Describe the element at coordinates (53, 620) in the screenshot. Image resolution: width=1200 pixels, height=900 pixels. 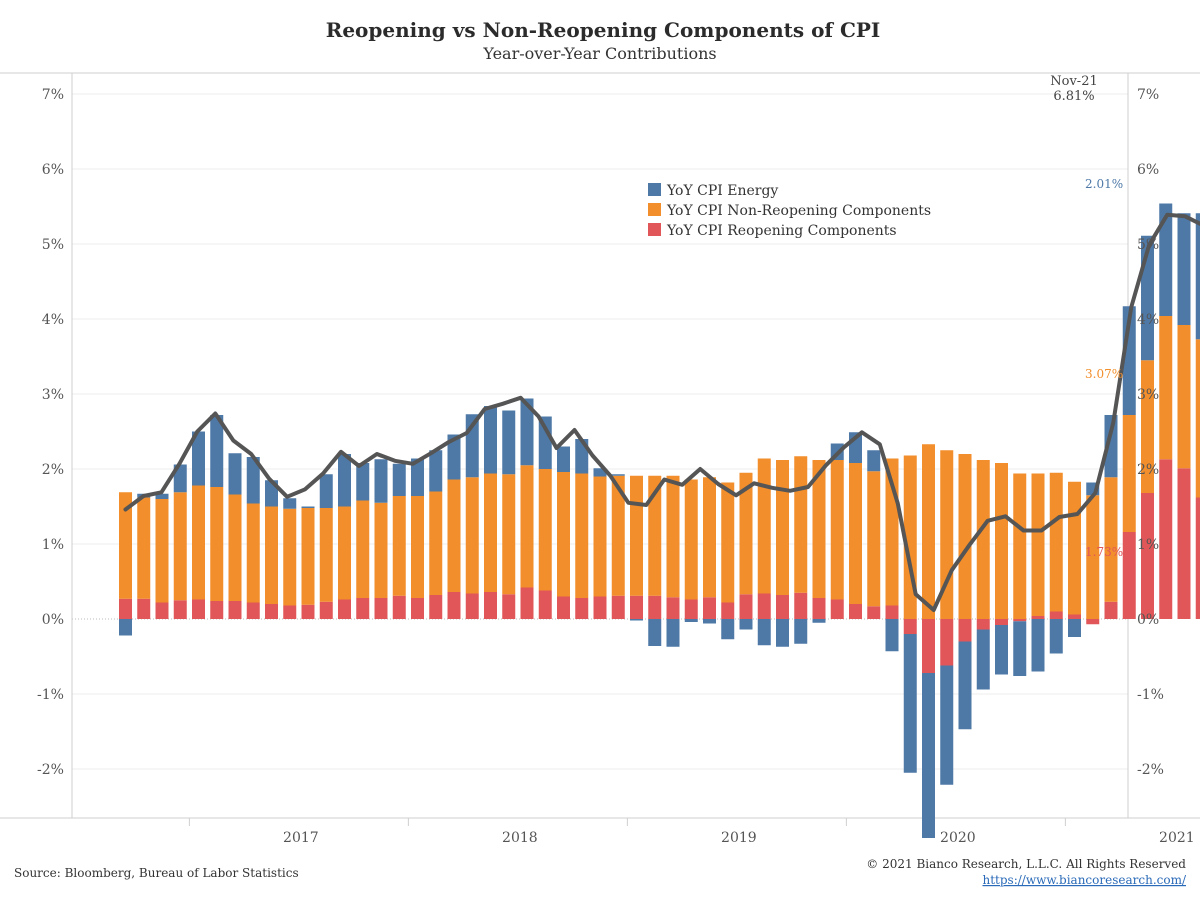
I see `y-tick-label-left: 0%` at that location.